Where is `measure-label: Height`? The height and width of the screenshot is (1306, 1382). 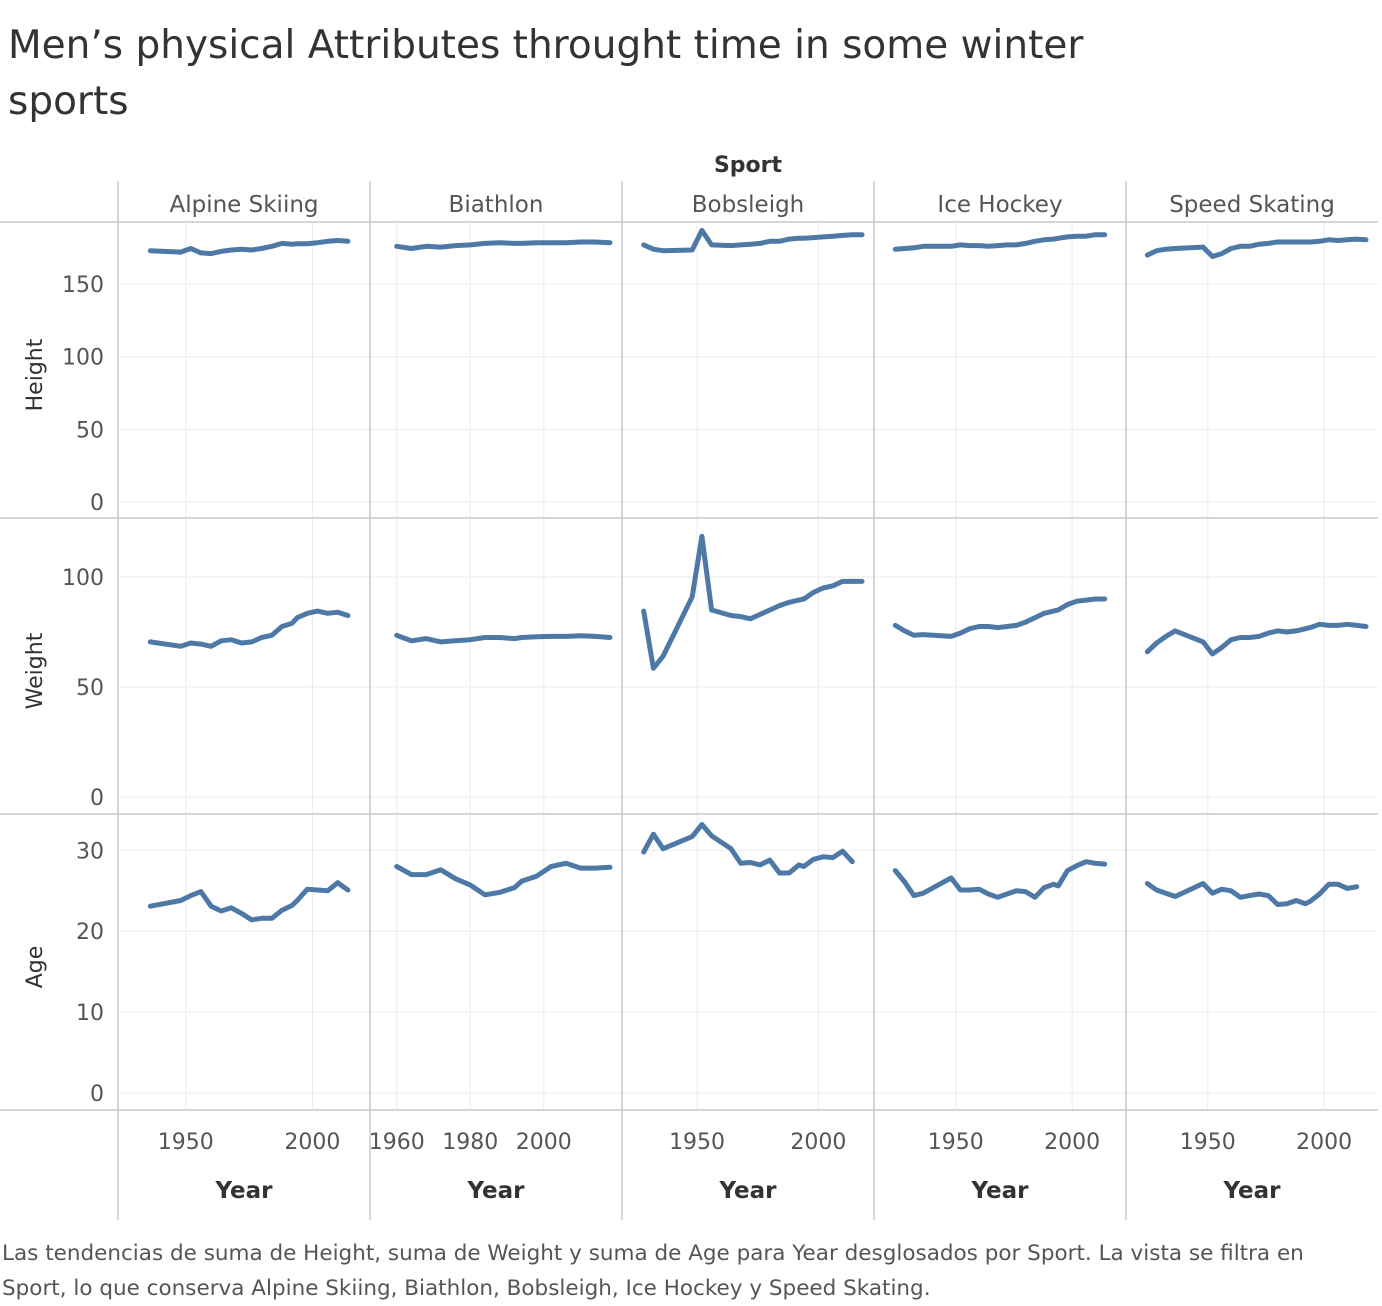
measure-label: Height is located at coordinates (35, 374).